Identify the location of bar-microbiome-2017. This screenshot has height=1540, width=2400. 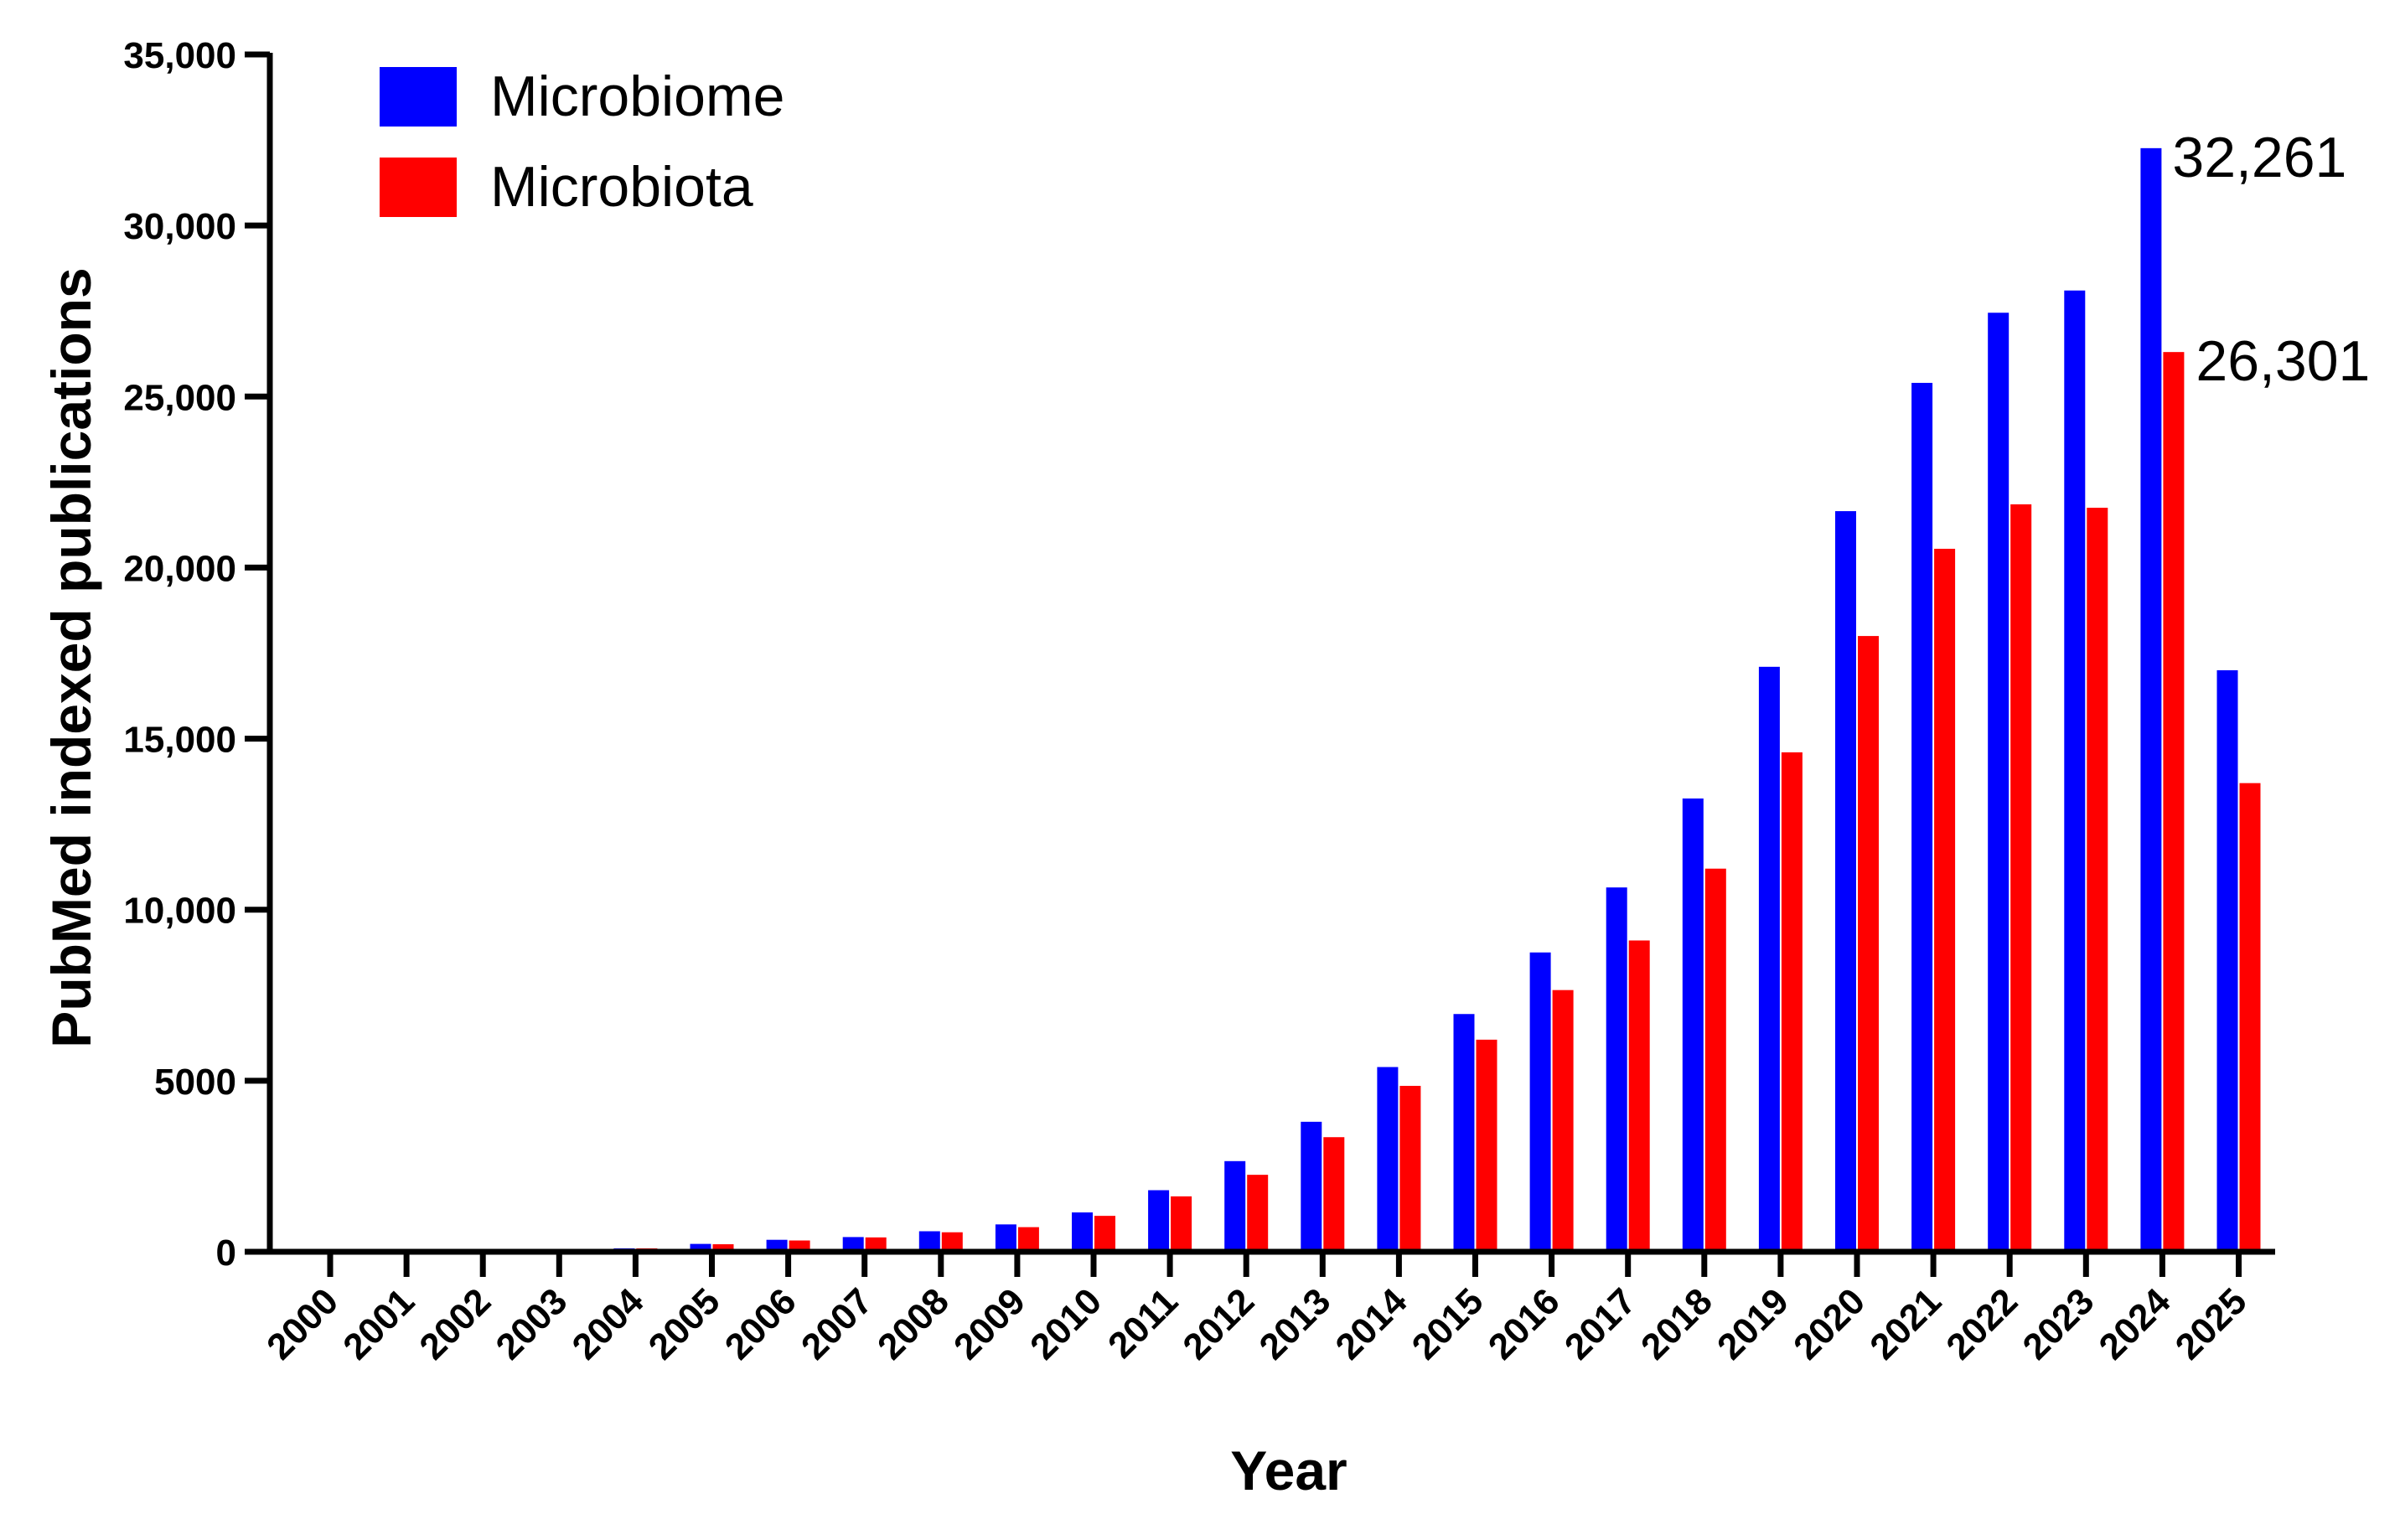
(1616, 1069).